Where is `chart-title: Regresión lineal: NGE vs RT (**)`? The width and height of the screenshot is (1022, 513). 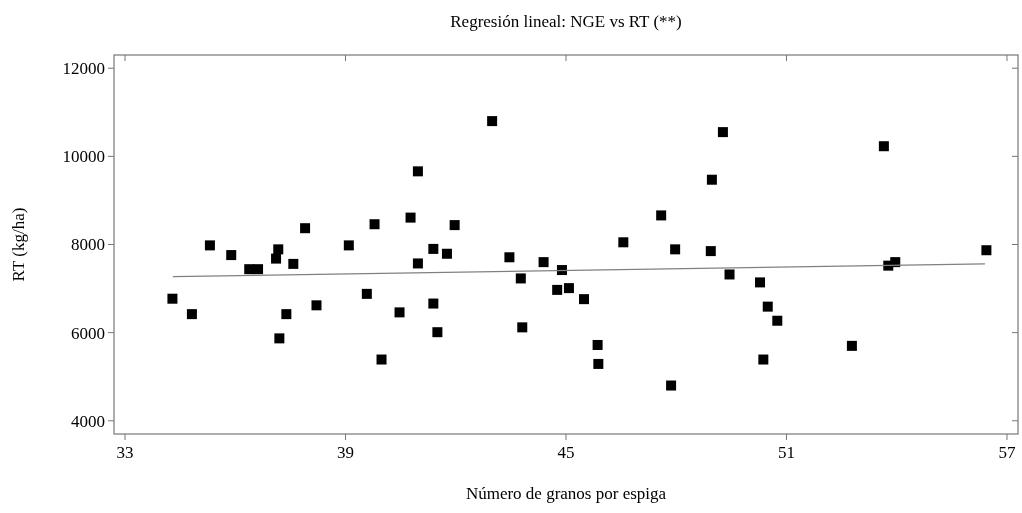
chart-title: Regresión lineal: NGE vs RT (**) is located at coordinates (566, 21).